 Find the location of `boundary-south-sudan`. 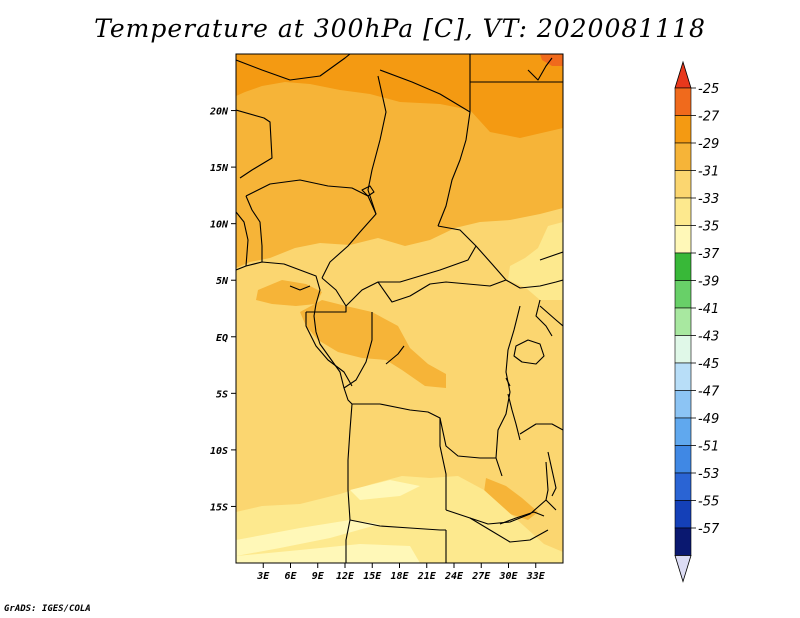

boundary-south-sudan is located at coordinates (519, 267).